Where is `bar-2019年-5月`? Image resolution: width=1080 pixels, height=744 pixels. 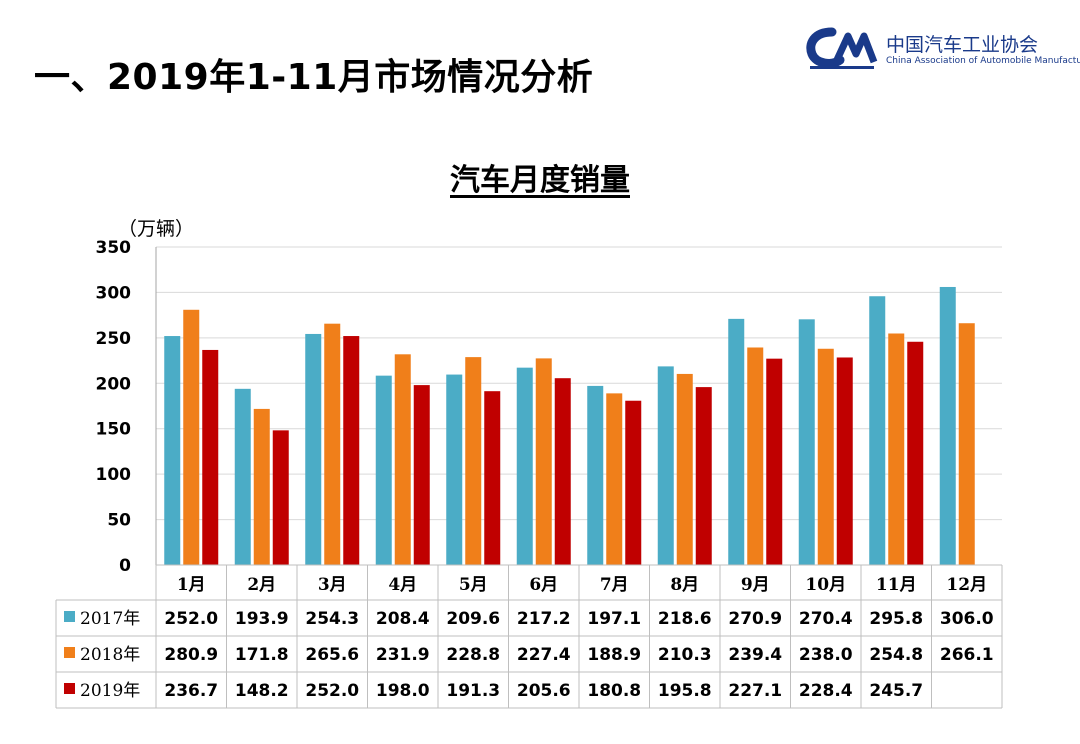 bar-2019年-5月 is located at coordinates (492, 478).